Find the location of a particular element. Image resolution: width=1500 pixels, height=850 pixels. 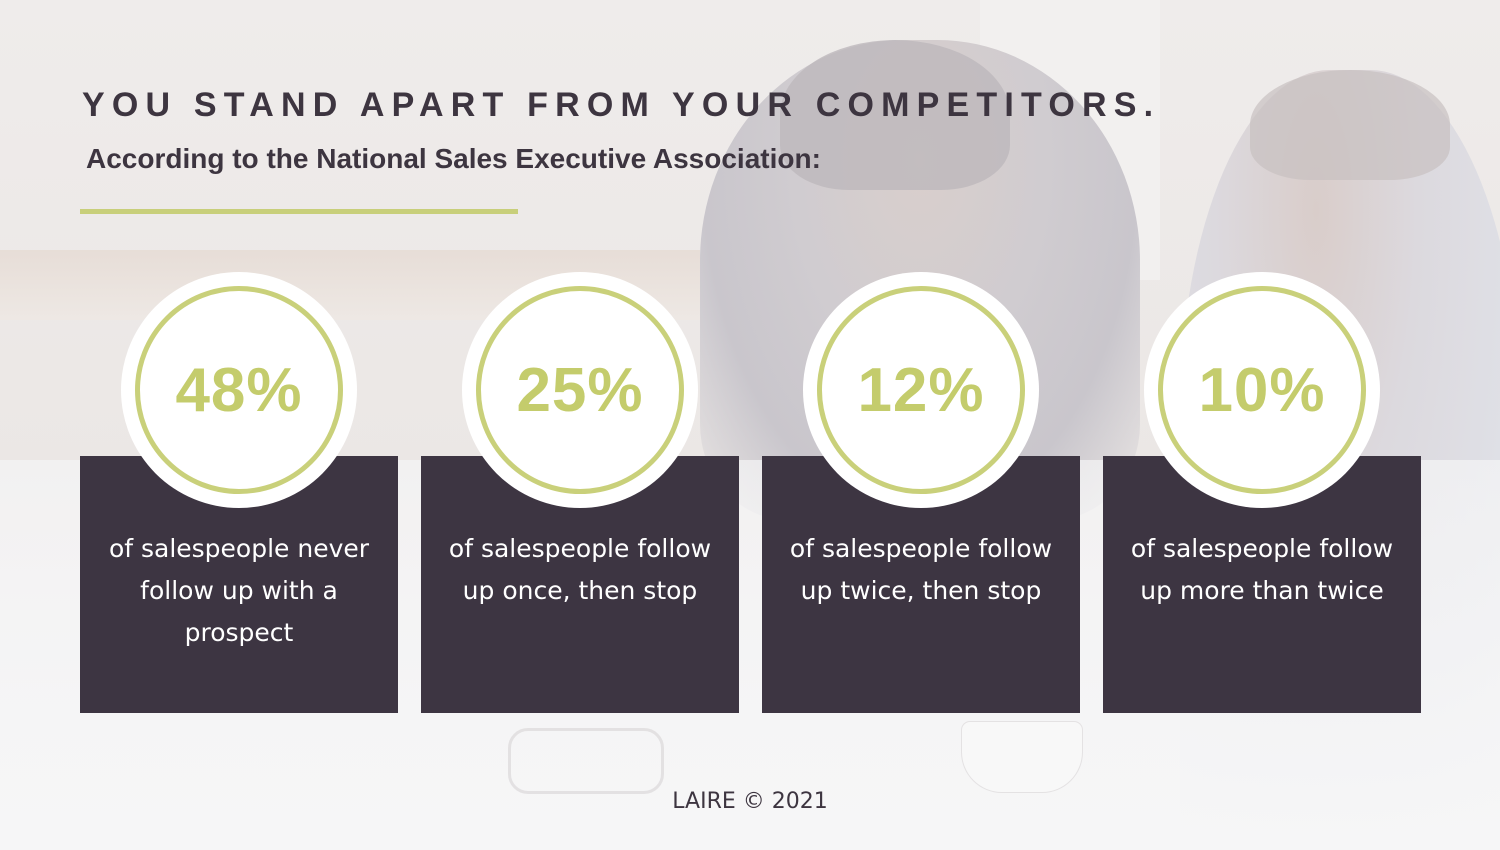

stat-percent: 10% is located at coordinates (1262, 390).